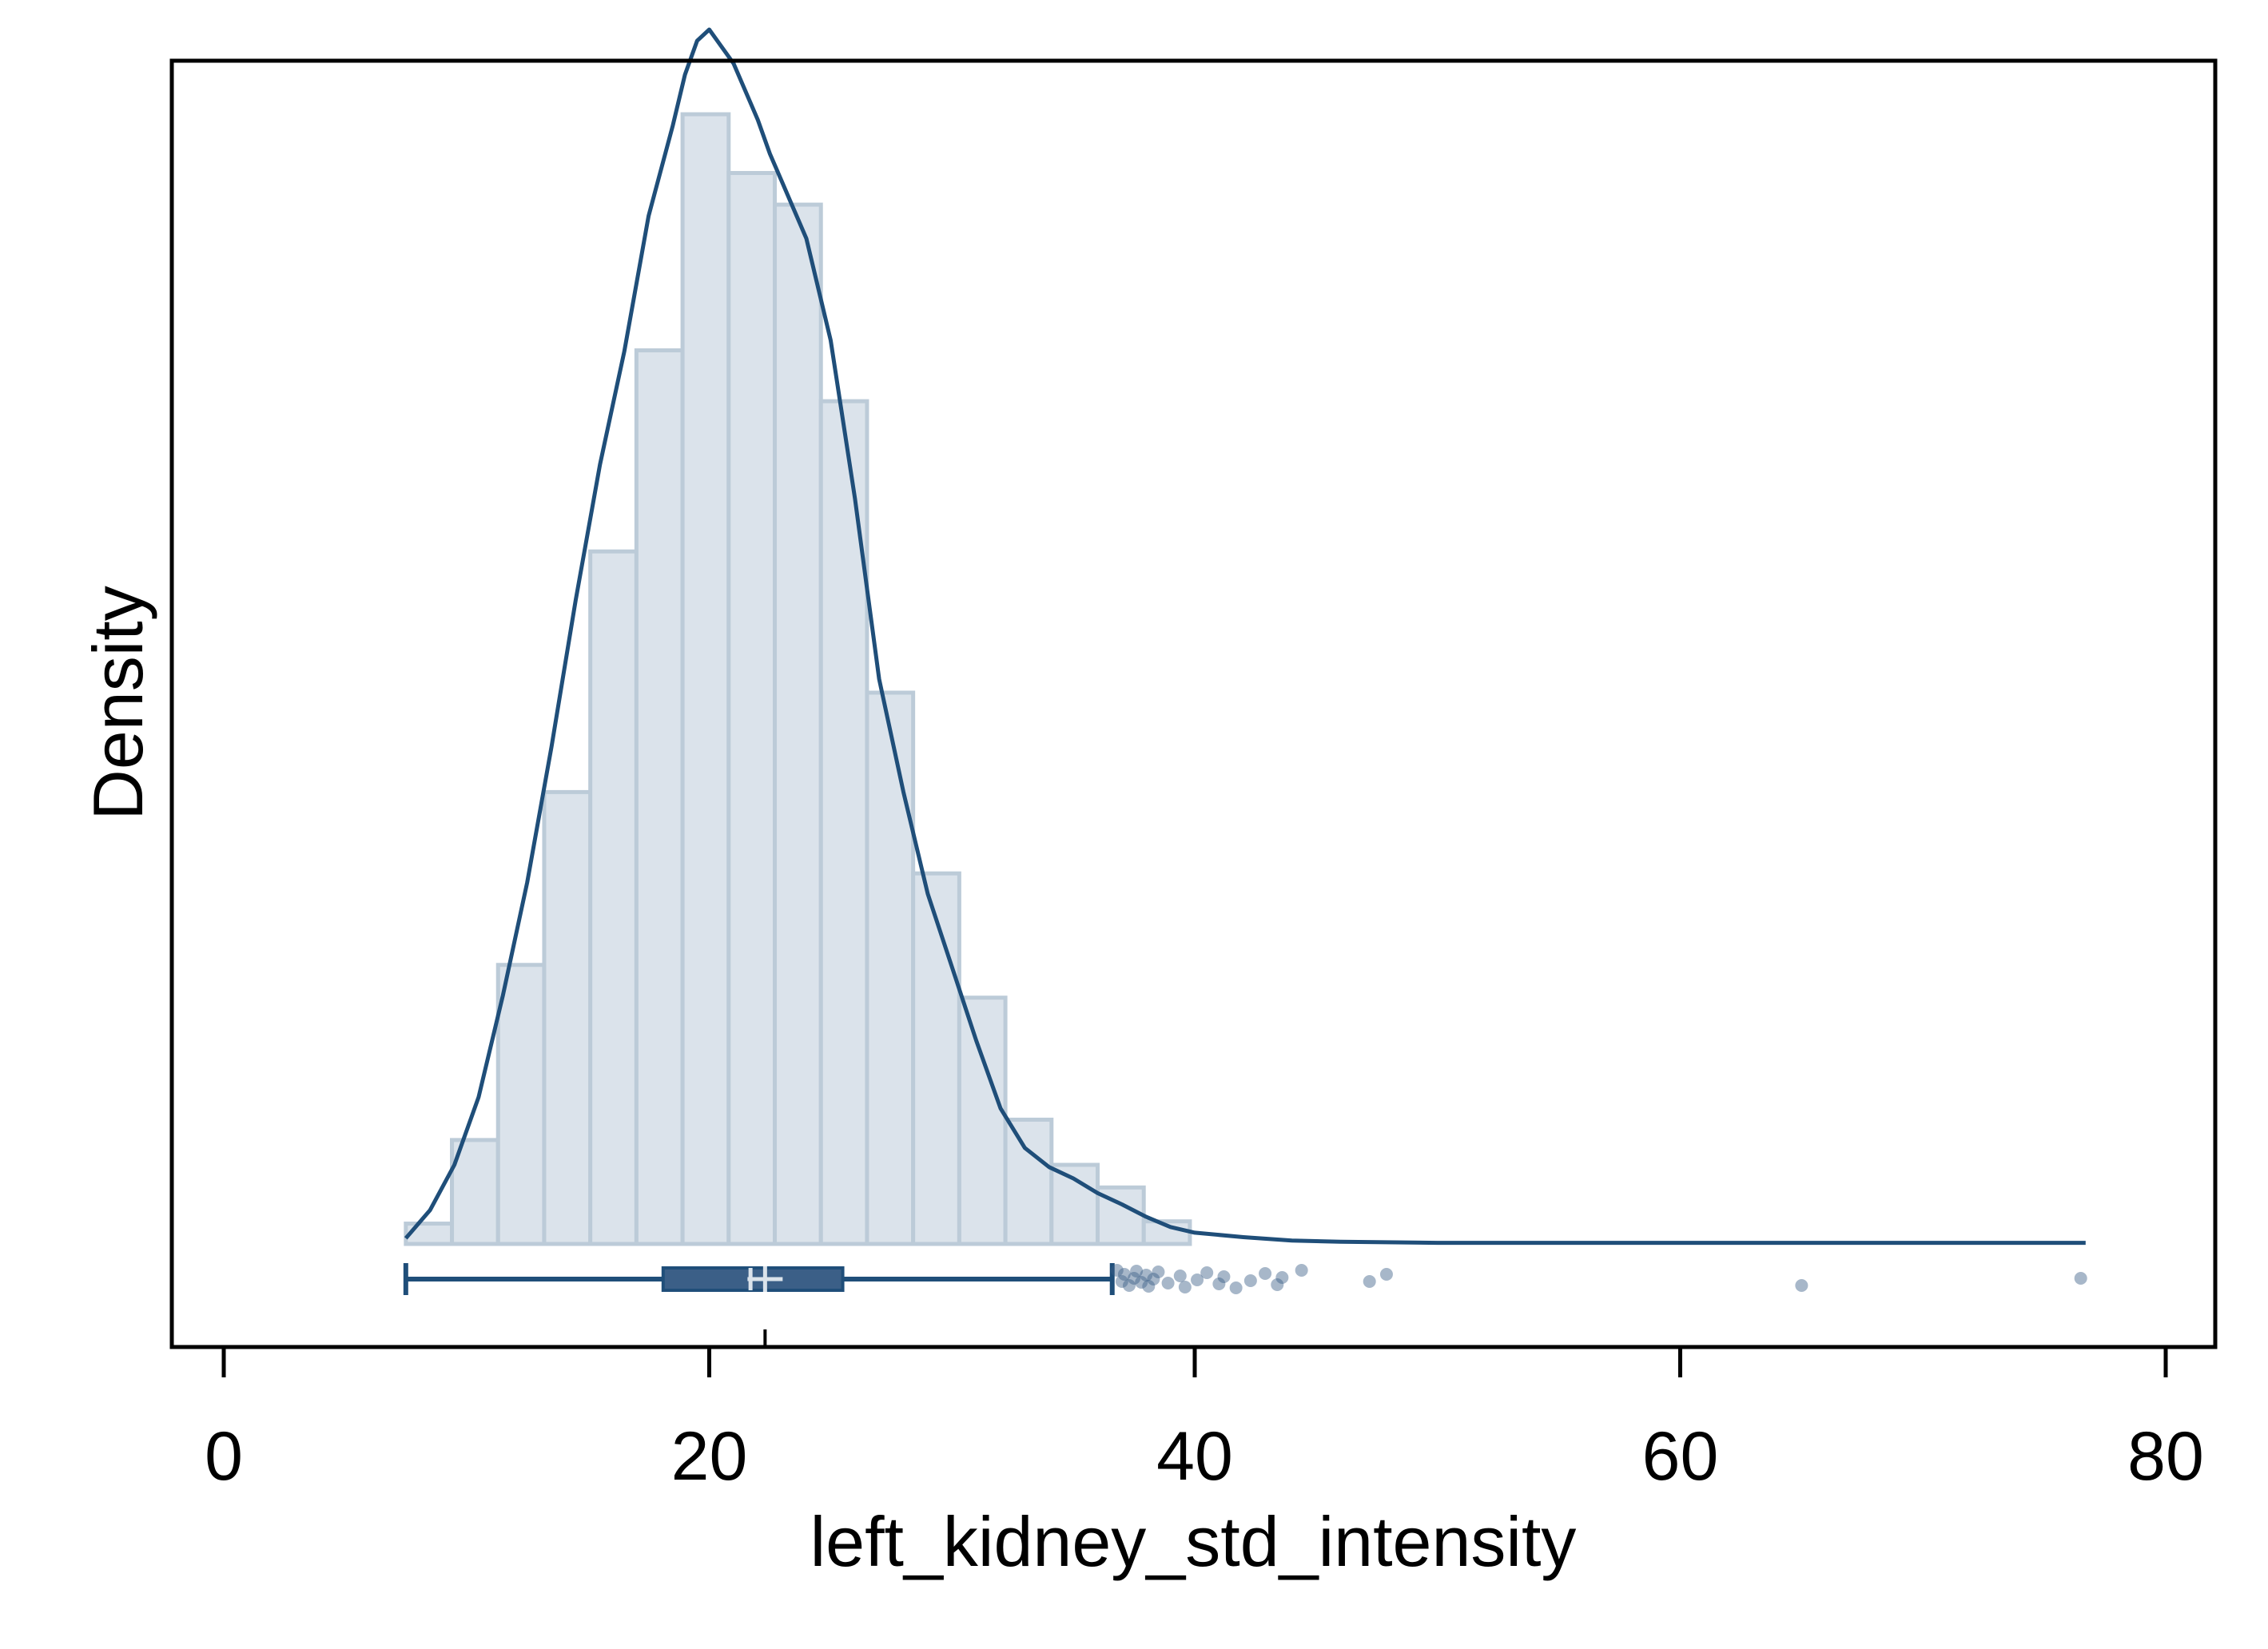  I want to click on x-tick-label: 60, so click(1680, 1456).